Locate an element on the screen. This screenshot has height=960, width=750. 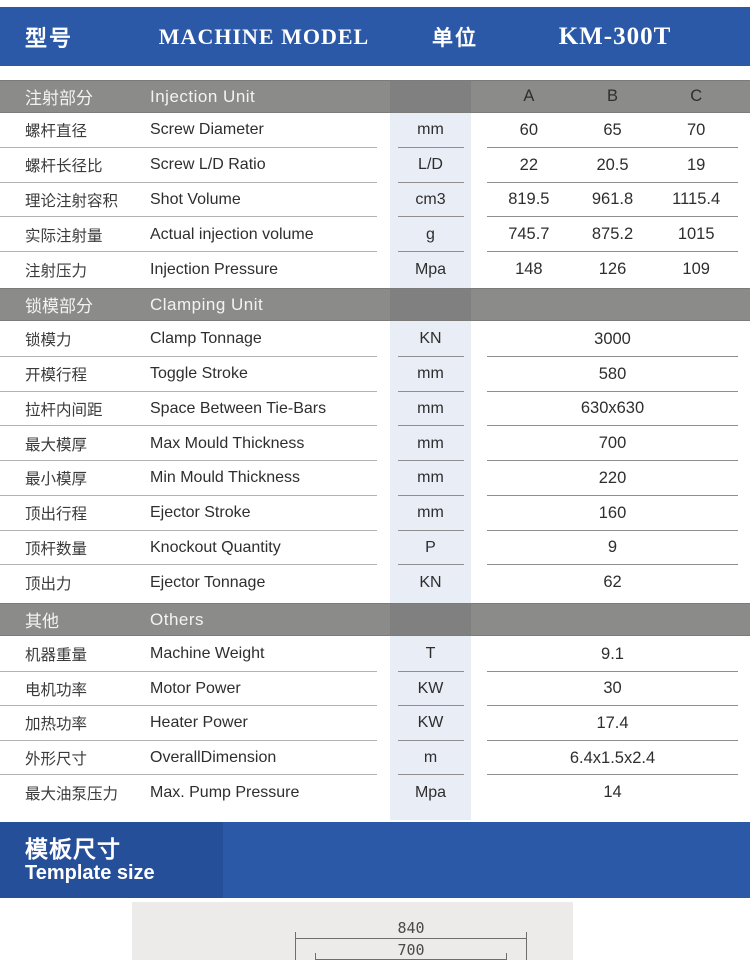
row-value: 875.2 is located at coordinates (612, 234).